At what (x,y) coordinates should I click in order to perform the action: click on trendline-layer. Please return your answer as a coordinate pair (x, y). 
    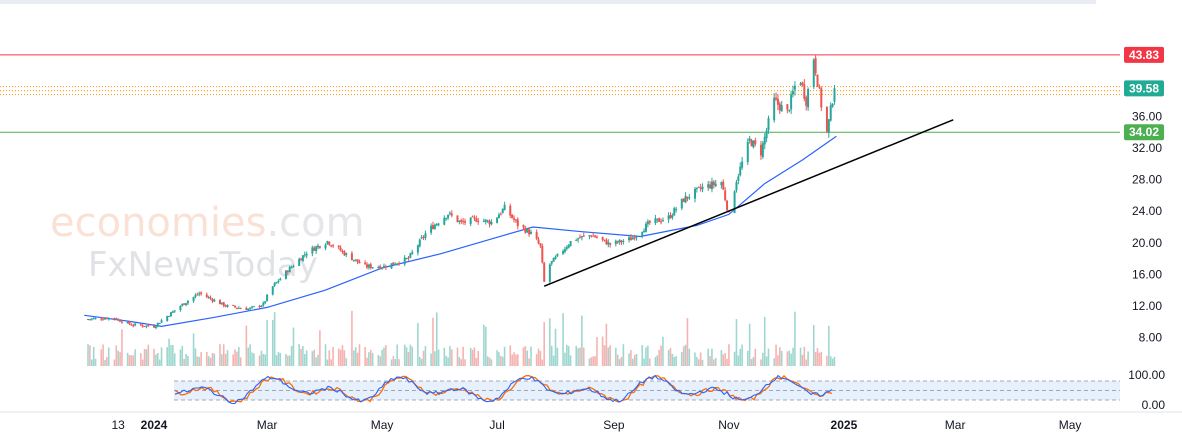
    Looking at the image, I should click on (748, 203).